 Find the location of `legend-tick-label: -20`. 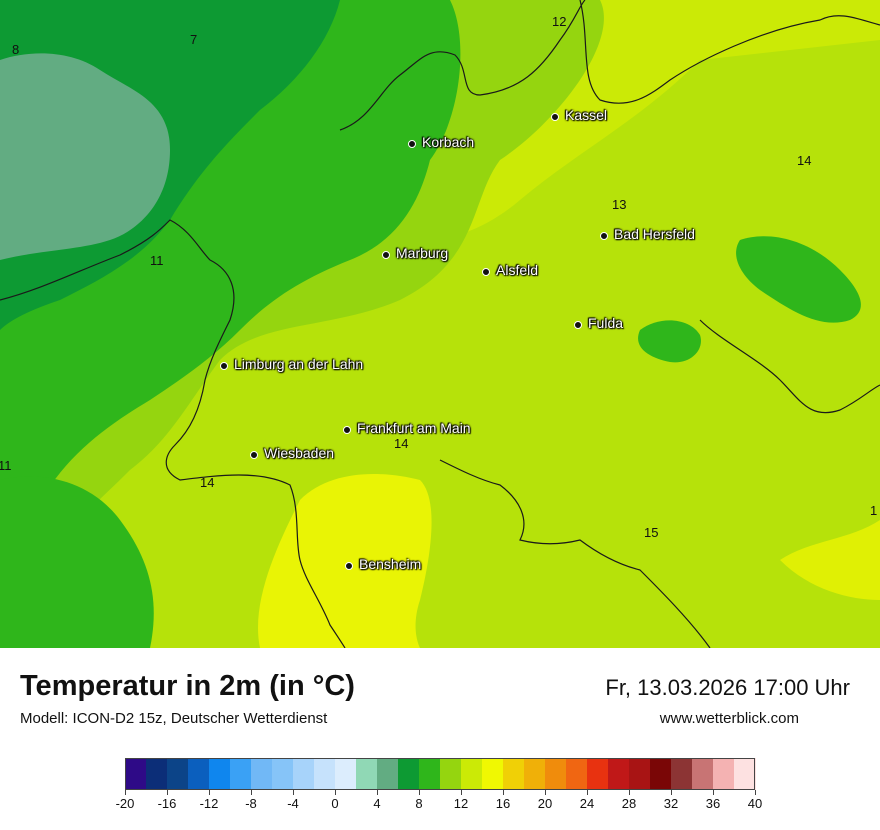

legend-tick-label: -20 is located at coordinates (125, 803).